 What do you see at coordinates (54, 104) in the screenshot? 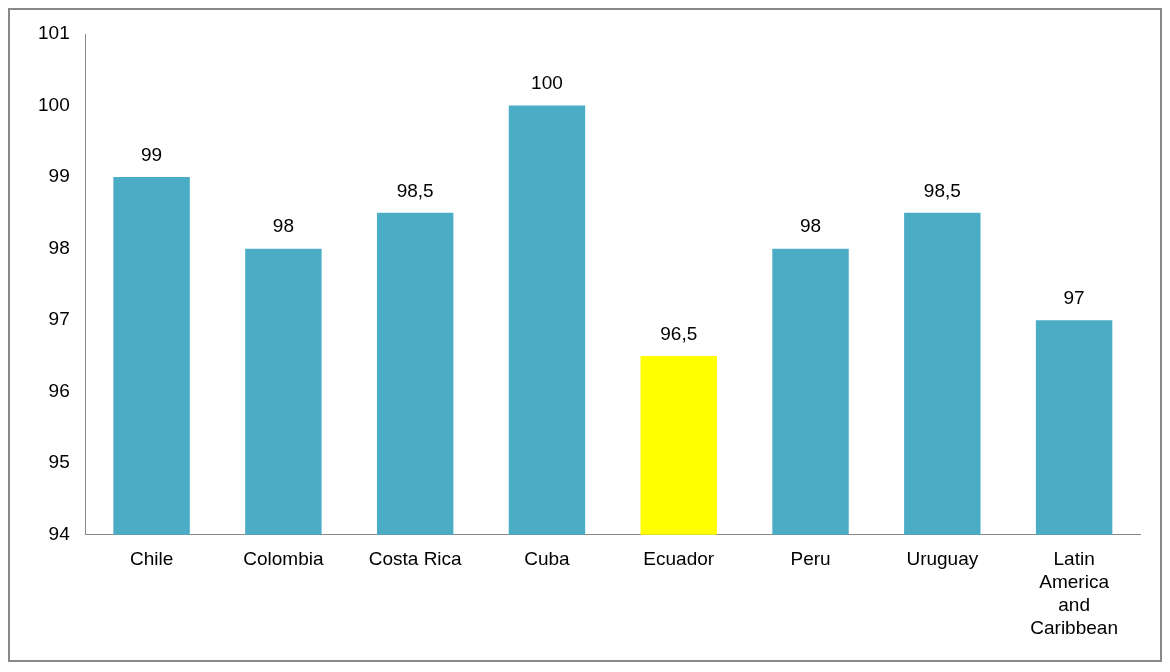
I see `y-tick-label: 100` at bounding box center [54, 104].